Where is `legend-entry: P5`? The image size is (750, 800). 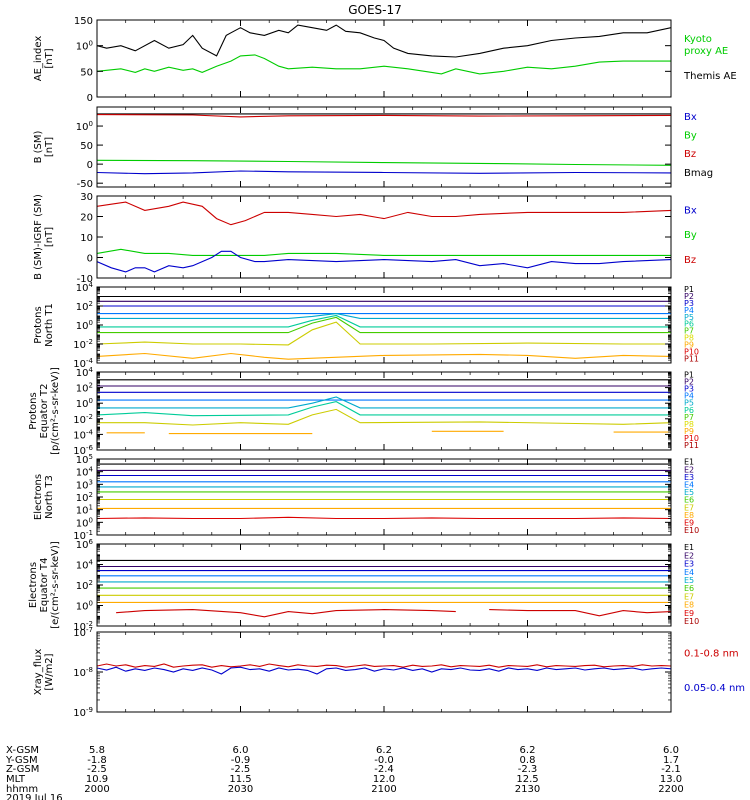 legend-entry: P5 is located at coordinates (689, 403).